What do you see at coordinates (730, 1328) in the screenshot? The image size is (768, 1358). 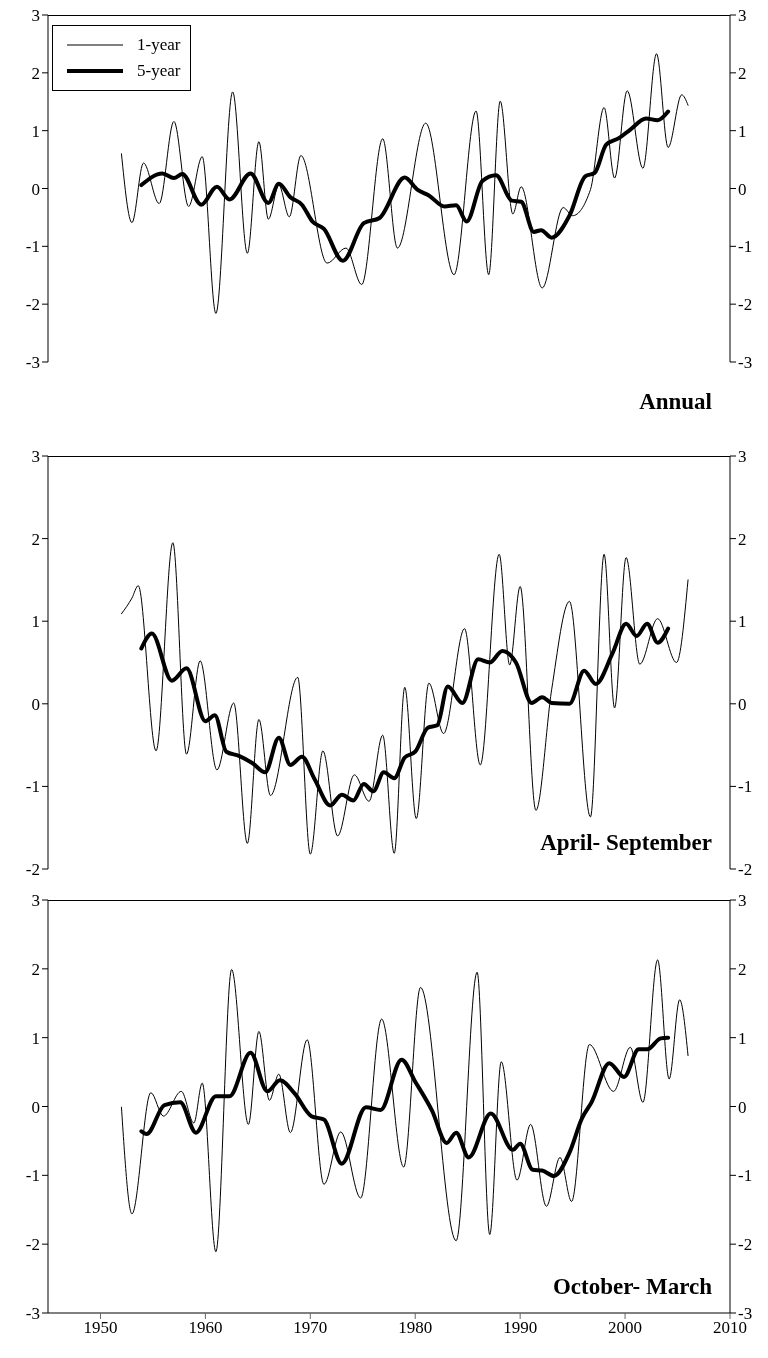 I see `x-tick-label: 2010` at bounding box center [730, 1328].